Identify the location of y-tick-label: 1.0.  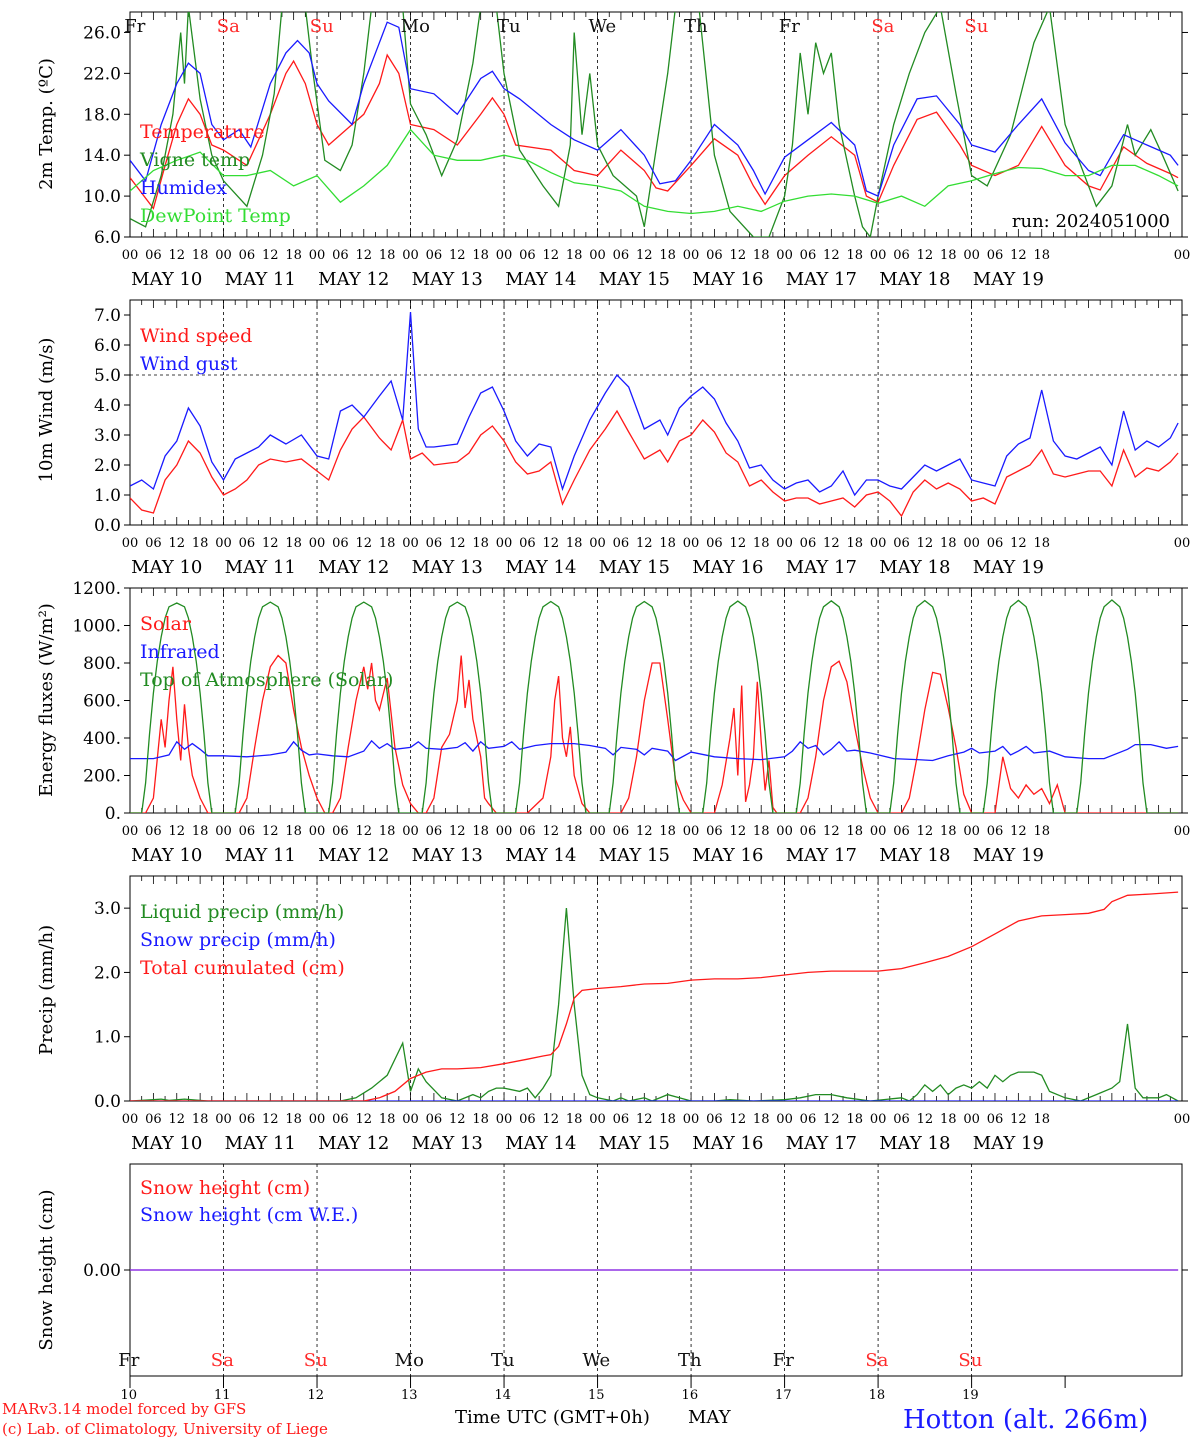
(107, 496).